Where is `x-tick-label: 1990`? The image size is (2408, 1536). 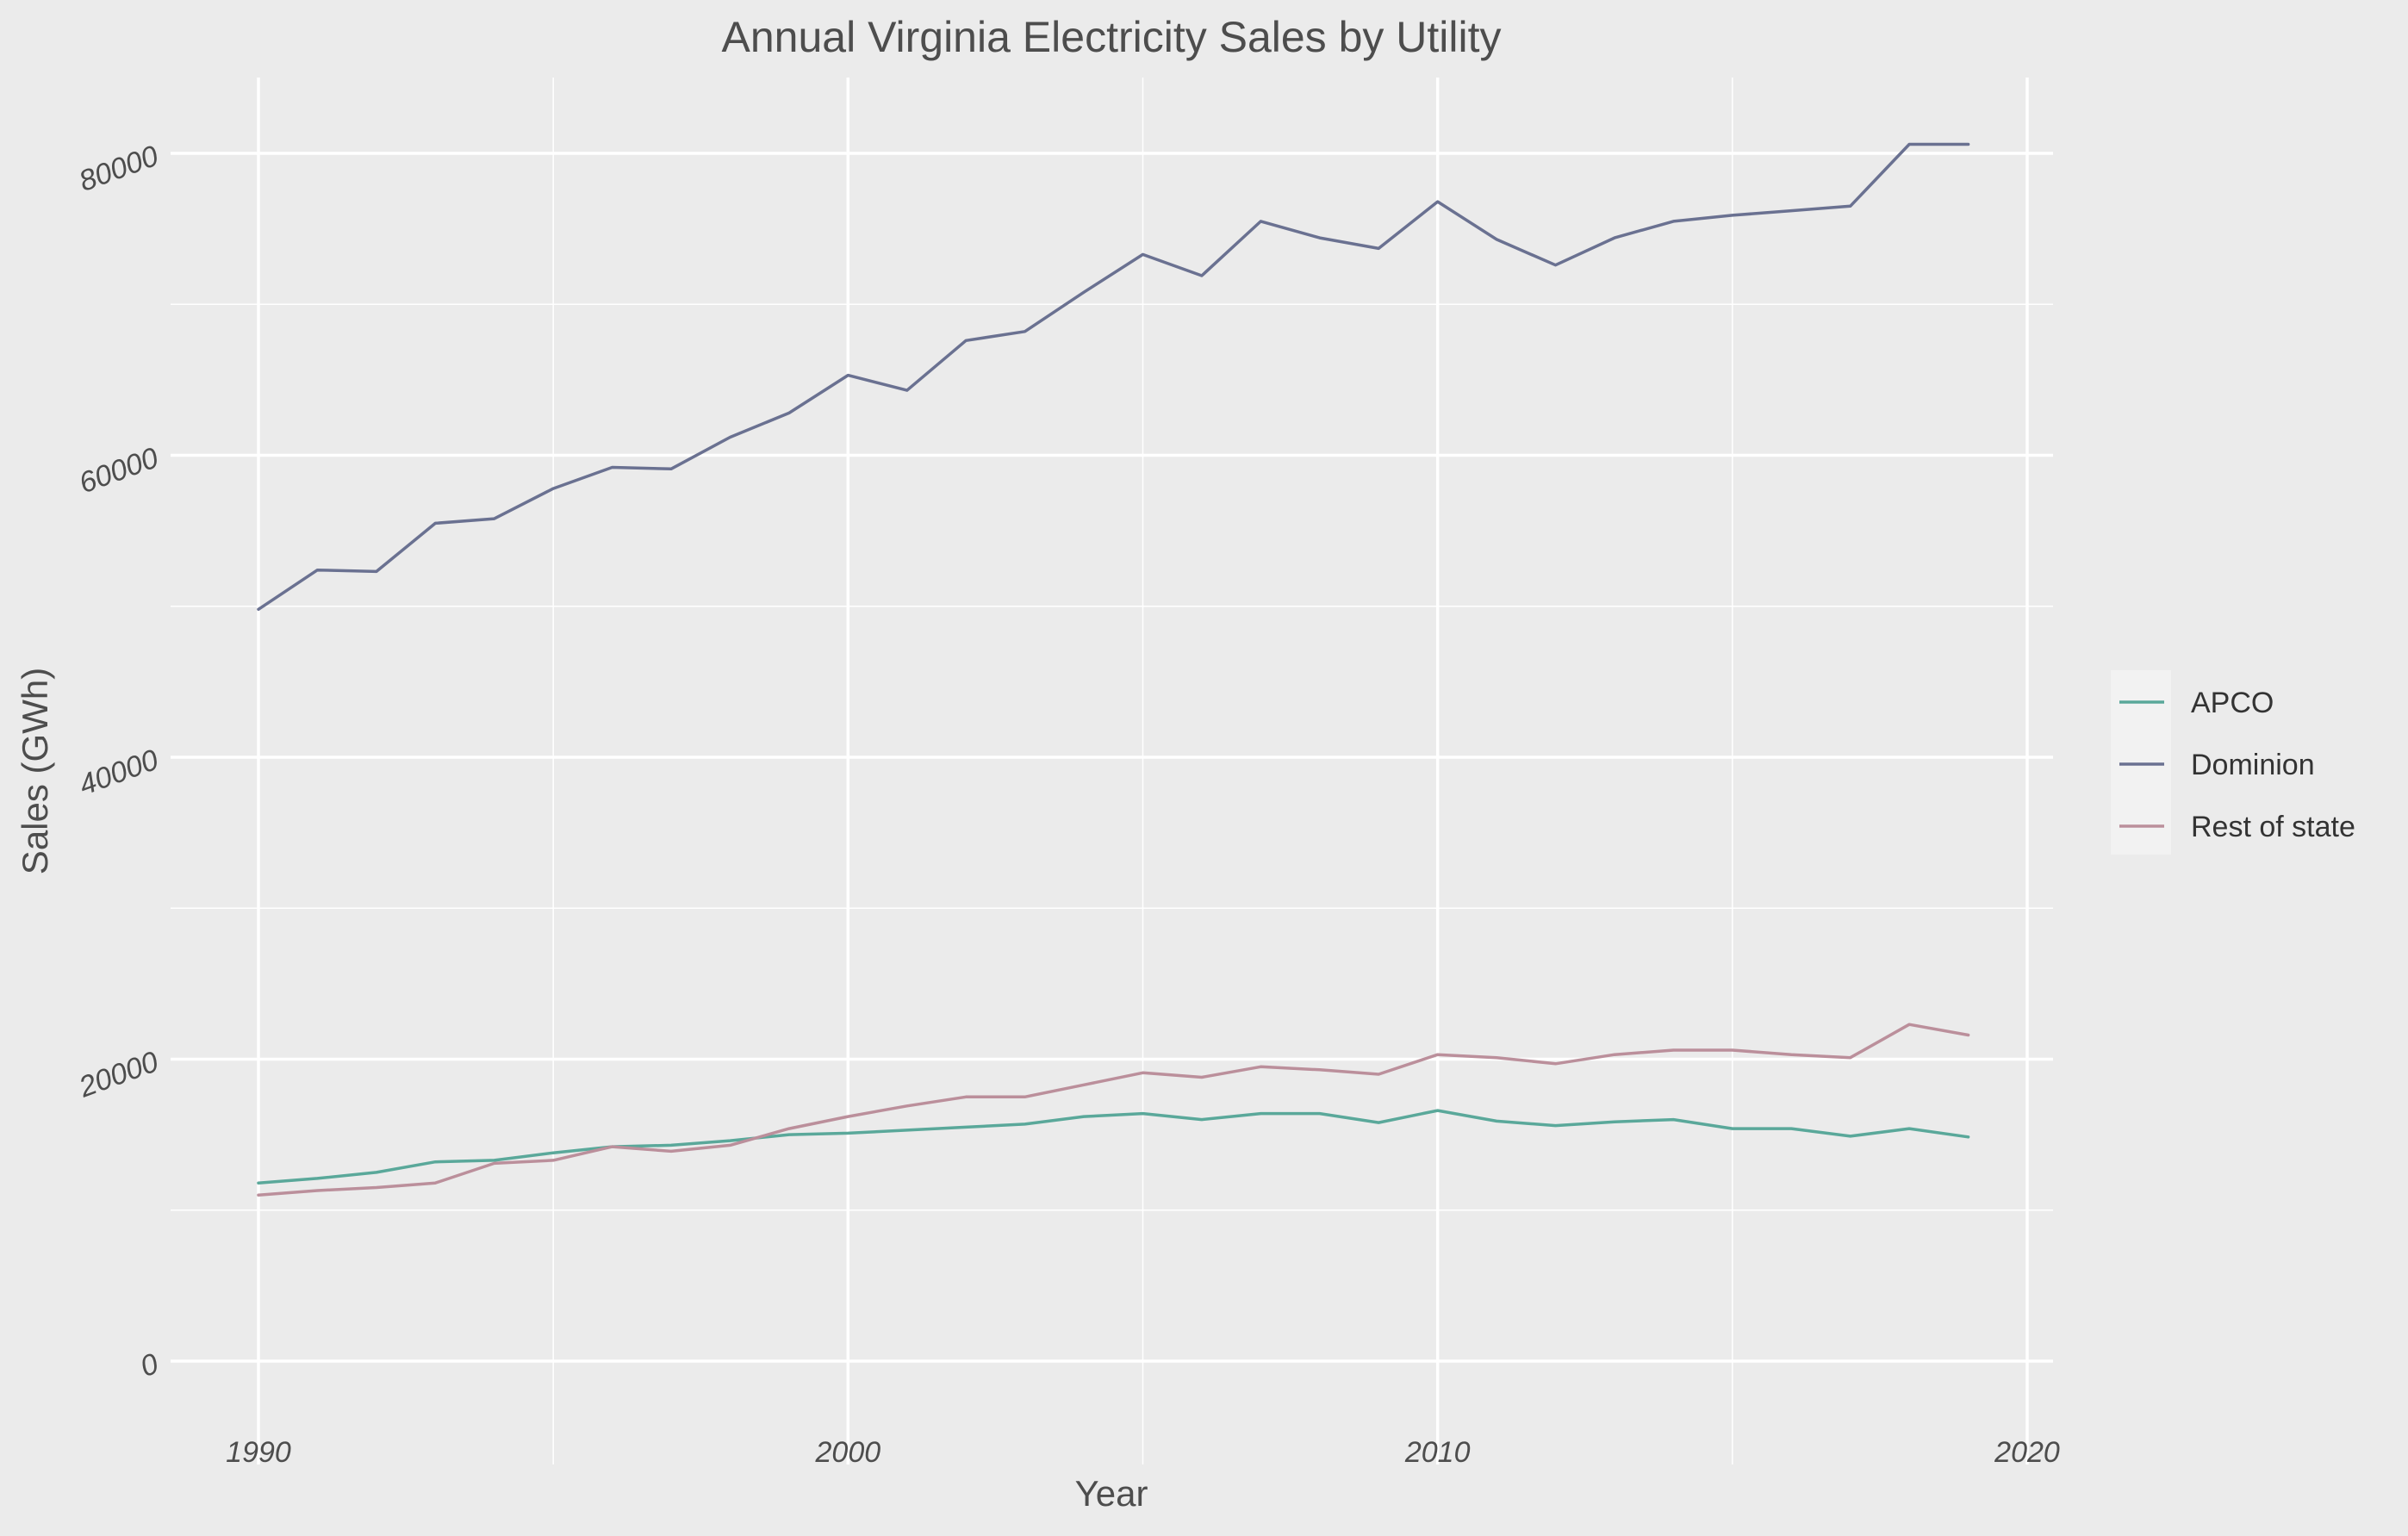
x-tick-label: 1990 is located at coordinates (259, 1452).